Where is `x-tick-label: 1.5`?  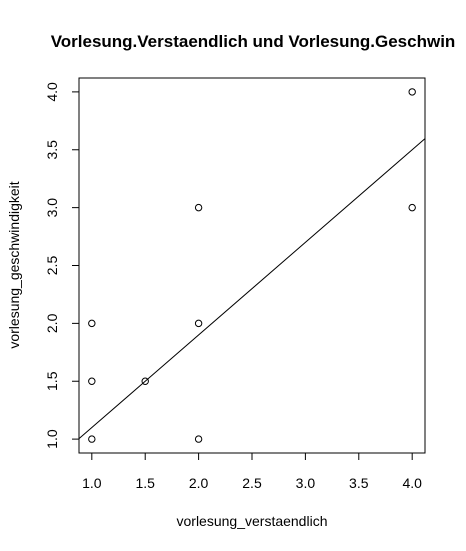
x-tick-label: 1.5 is located at coordinates (145, 483).